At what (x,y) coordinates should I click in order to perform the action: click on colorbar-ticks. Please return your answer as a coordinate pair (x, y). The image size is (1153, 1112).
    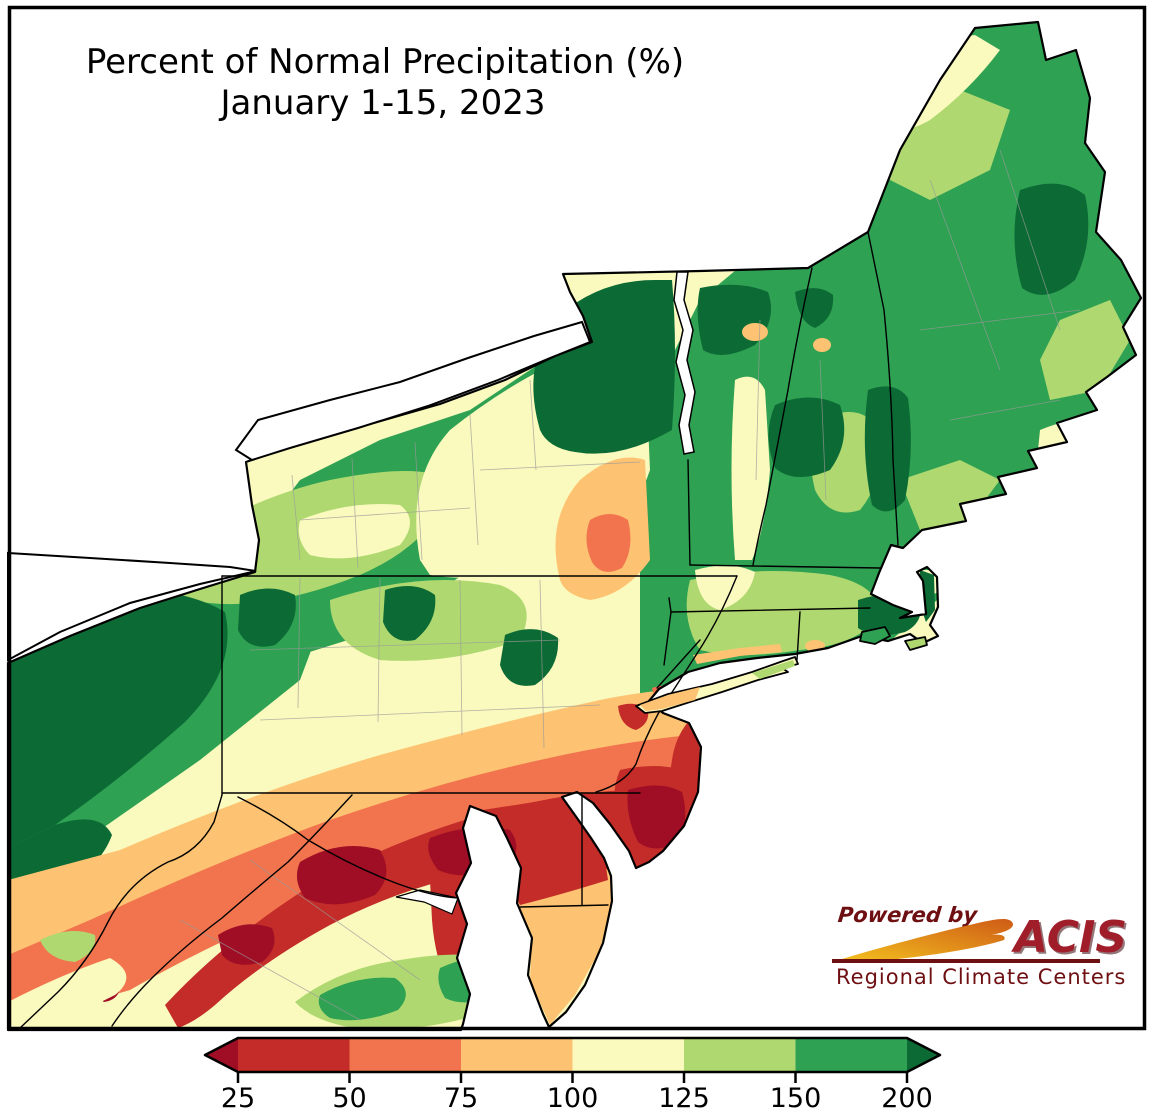
    Looking at the image, I should click on (572, 1077).